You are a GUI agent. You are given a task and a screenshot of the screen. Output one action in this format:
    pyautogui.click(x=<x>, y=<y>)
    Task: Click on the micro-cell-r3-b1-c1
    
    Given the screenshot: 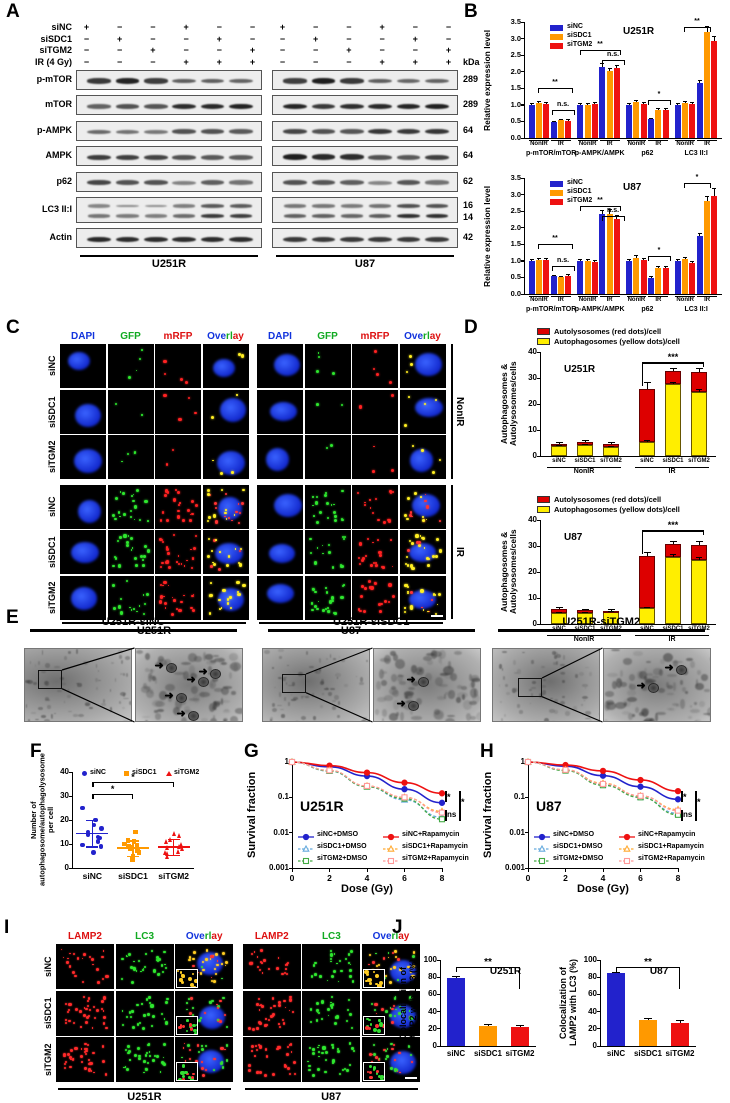 What is the action you would take?
    pyautogui.click(x=328, y=507)
    